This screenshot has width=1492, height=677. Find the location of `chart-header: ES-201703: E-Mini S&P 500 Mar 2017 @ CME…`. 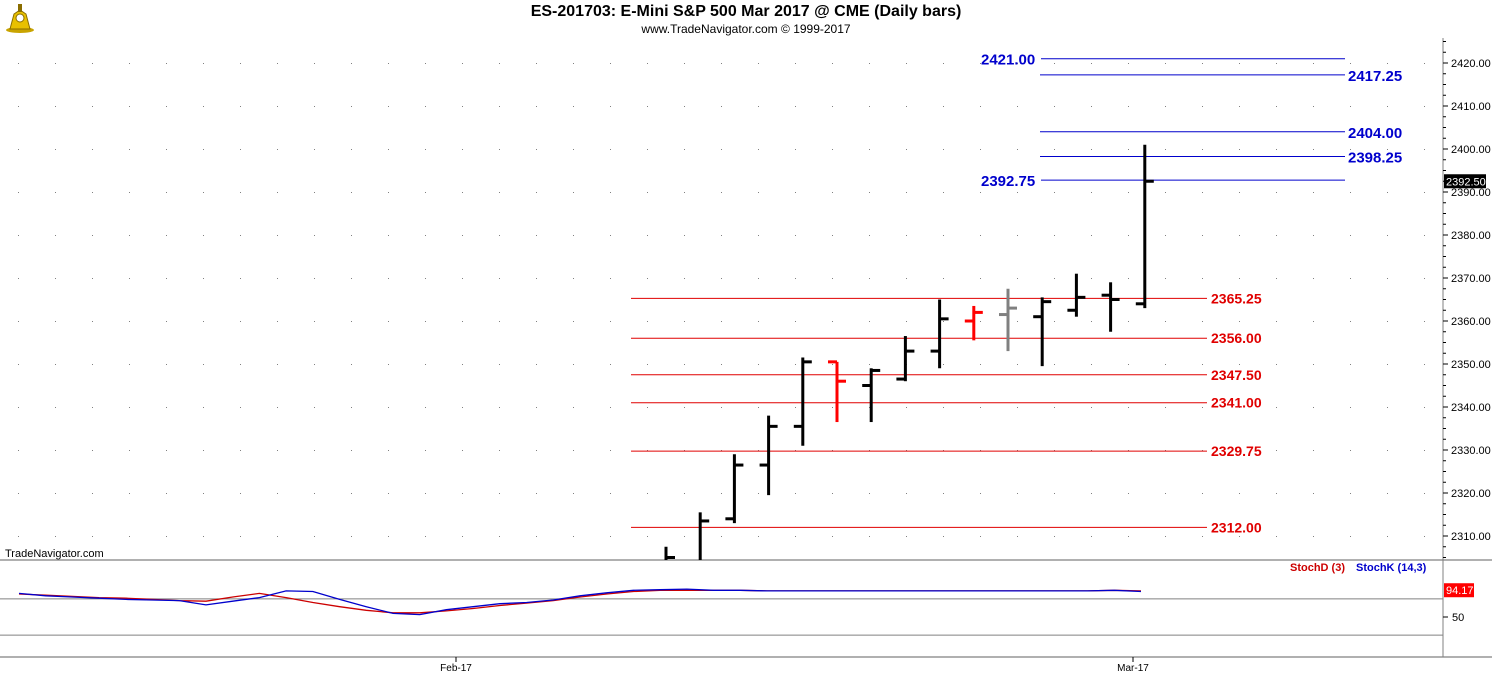

chart-header: ES-201703: E-Mini S&P 500 Mar 2017 @ CME… is located at coordinates (746, 19).